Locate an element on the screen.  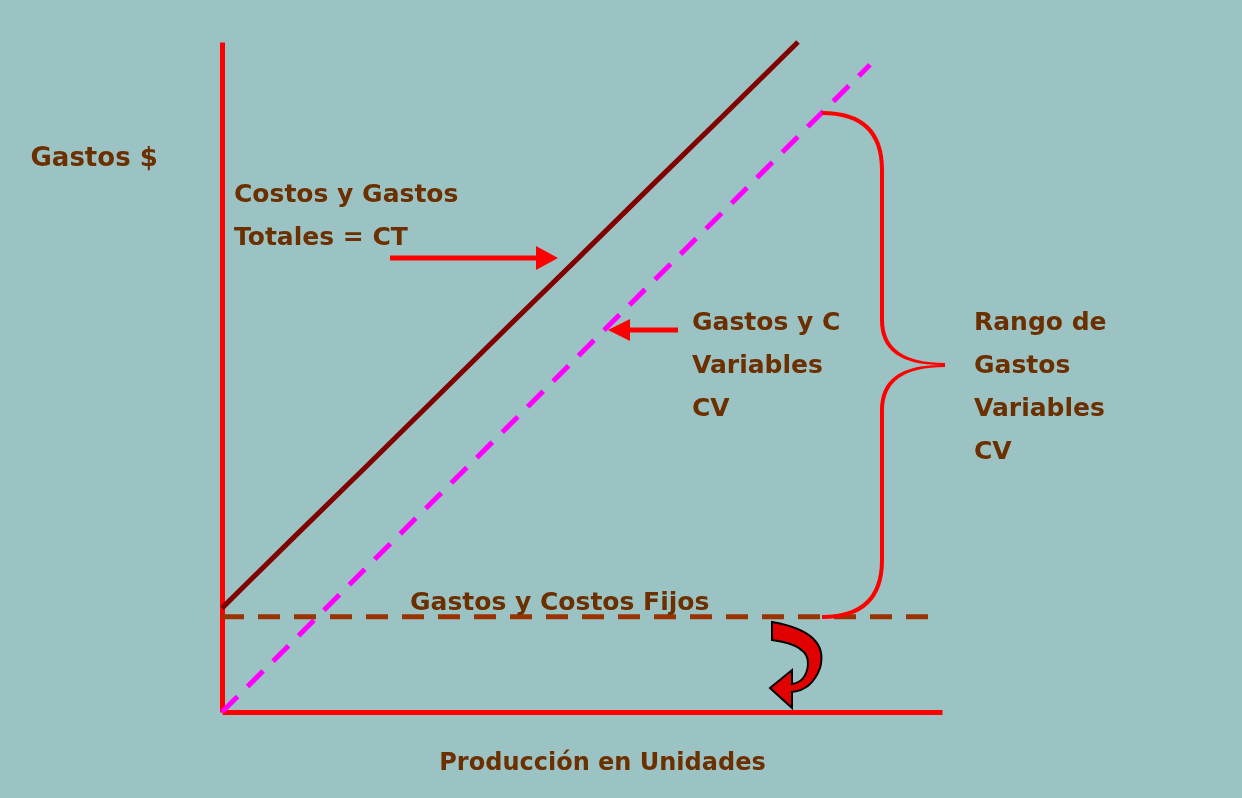
annotation: Gastos y C Variables CV is located at coordinates (766, 364).